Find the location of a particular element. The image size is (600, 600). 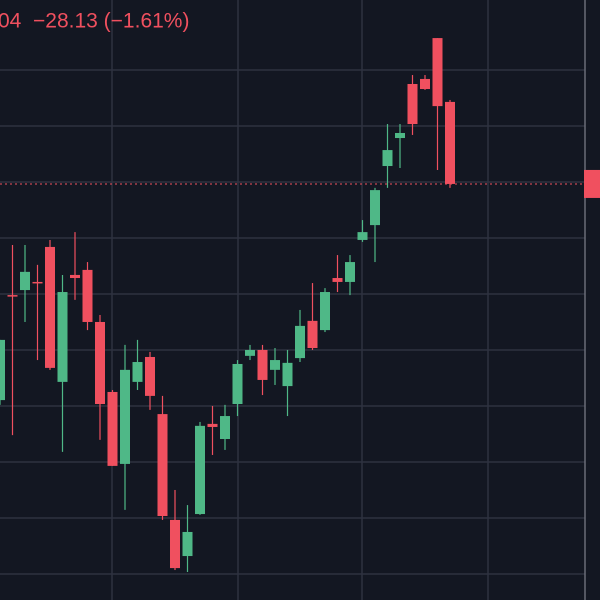

header-change: 04 −28.13 (−1.61%) is located at coordinates (94, 21).